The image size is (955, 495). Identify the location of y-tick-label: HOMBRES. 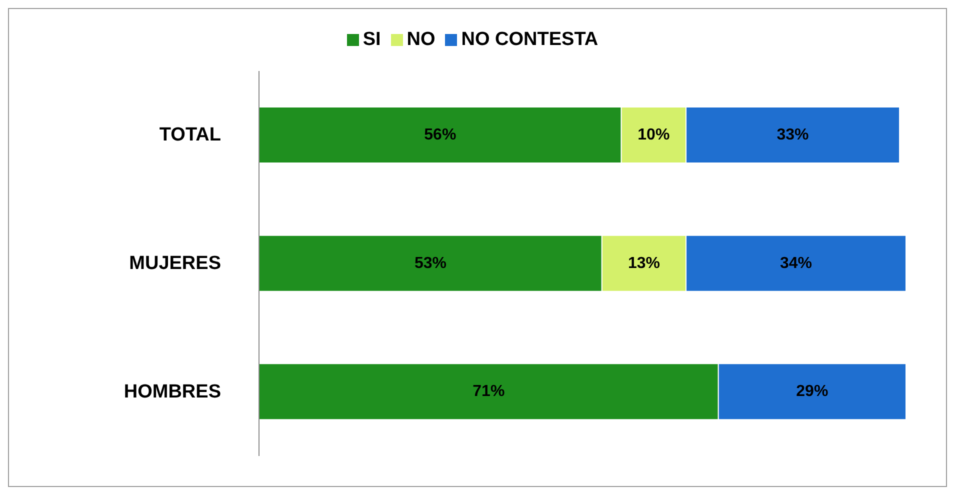
(172, 391).